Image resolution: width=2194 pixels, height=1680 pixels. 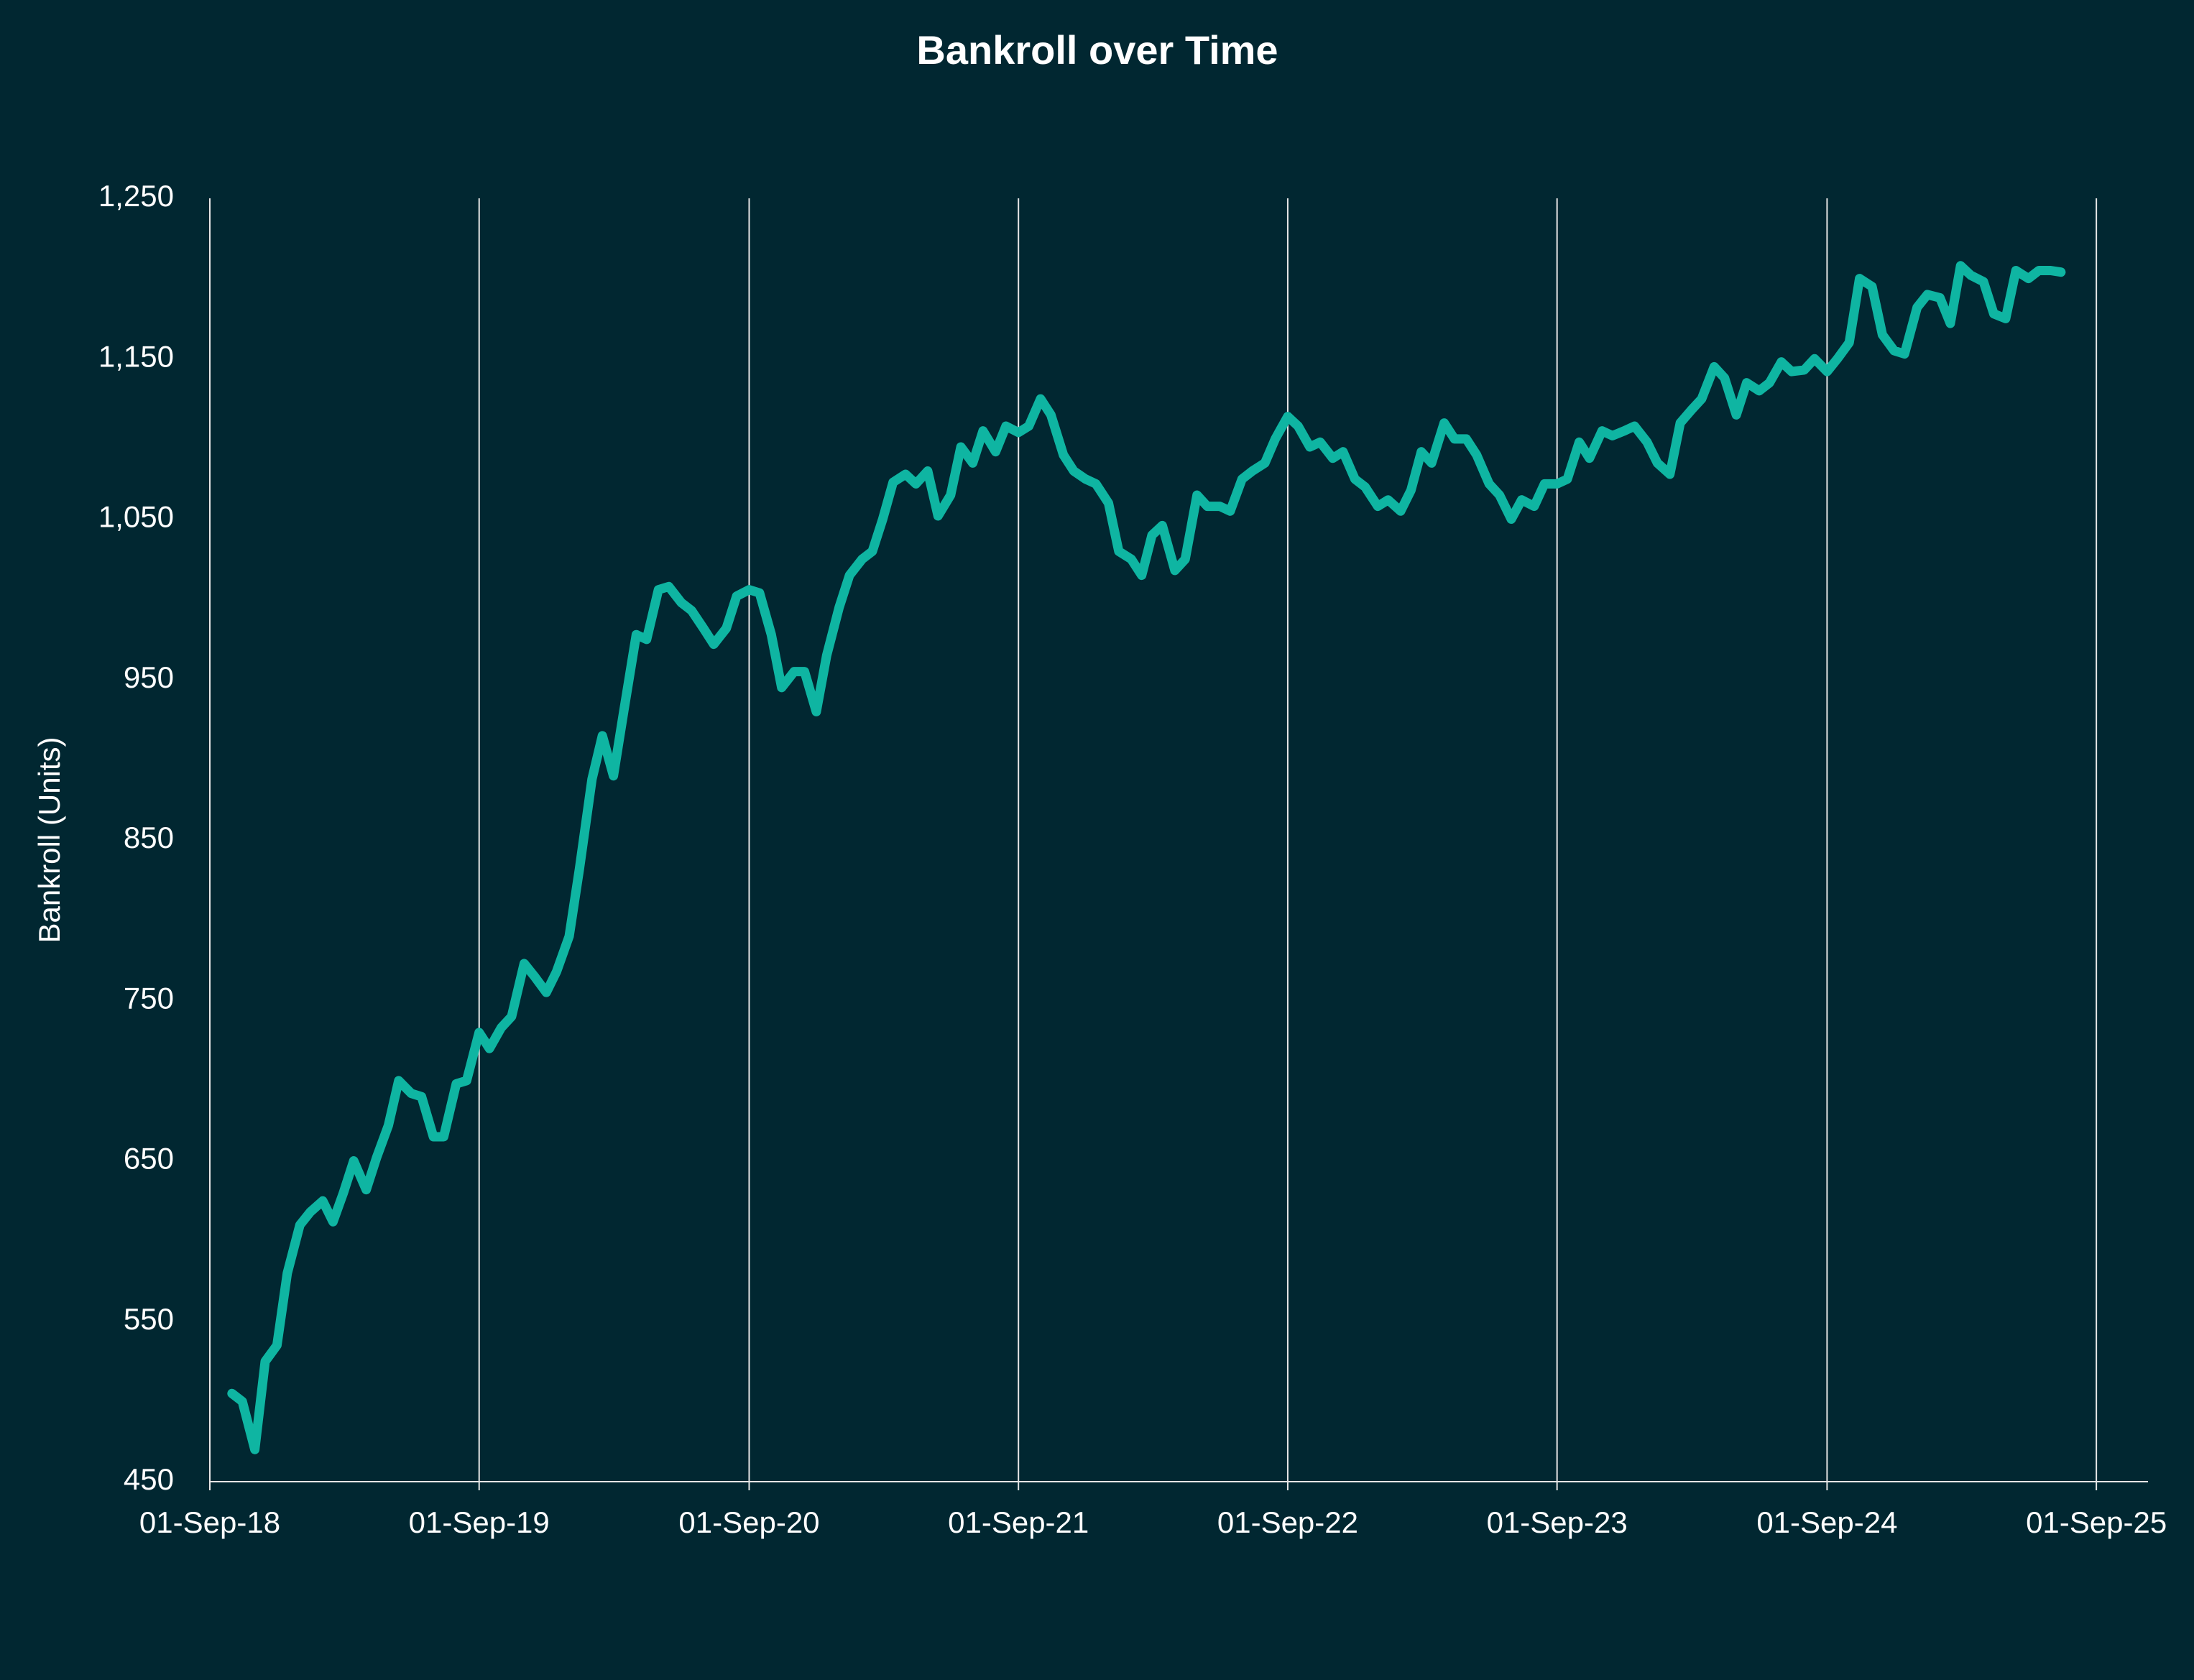 What do you see at coordinates (149, 998) in the screenshot?
I see `y-tick-label: 750` at bounding box center [149, 998].